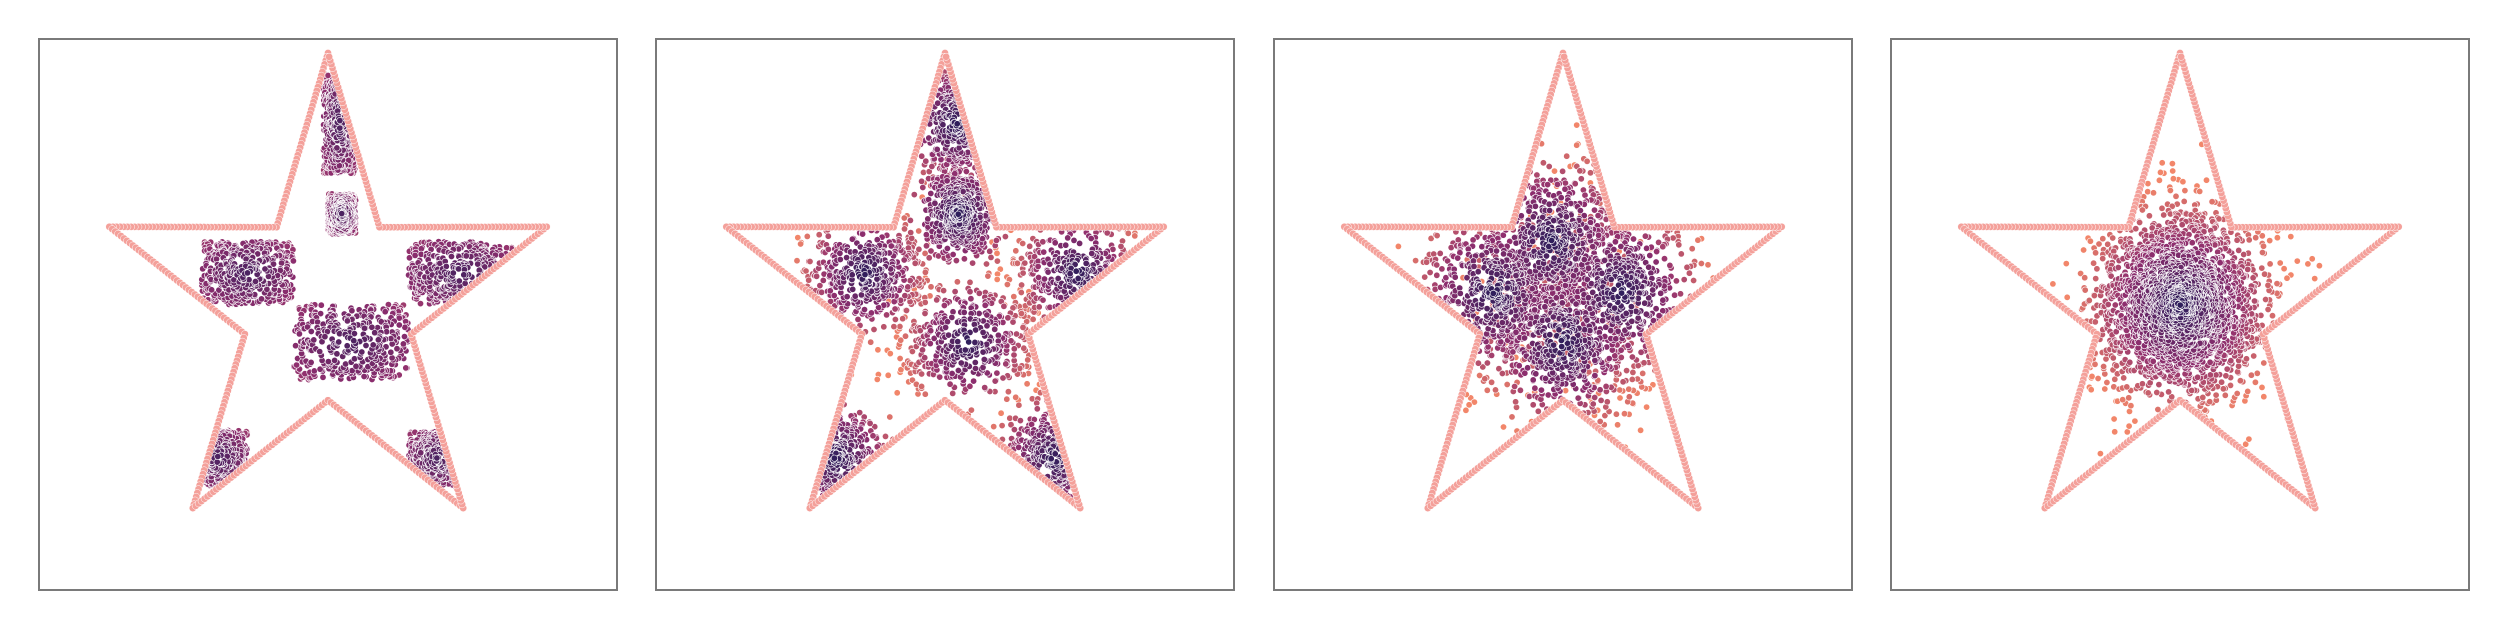 This screenshot has width=2500, height=625. Describe the element at coordinates (328, 280) in the screenshot. I see `star-boundary-group` at that location.